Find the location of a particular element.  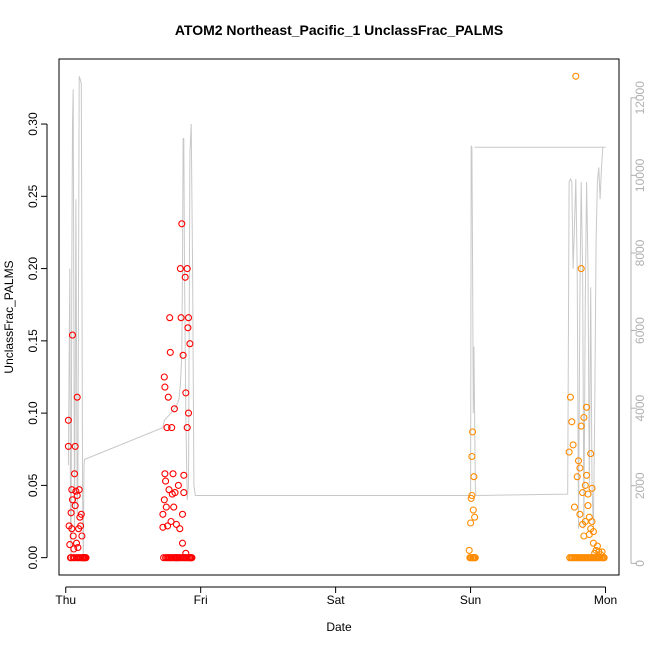

right-y-tick-label: 10000 is located at coordinates (640, 175).